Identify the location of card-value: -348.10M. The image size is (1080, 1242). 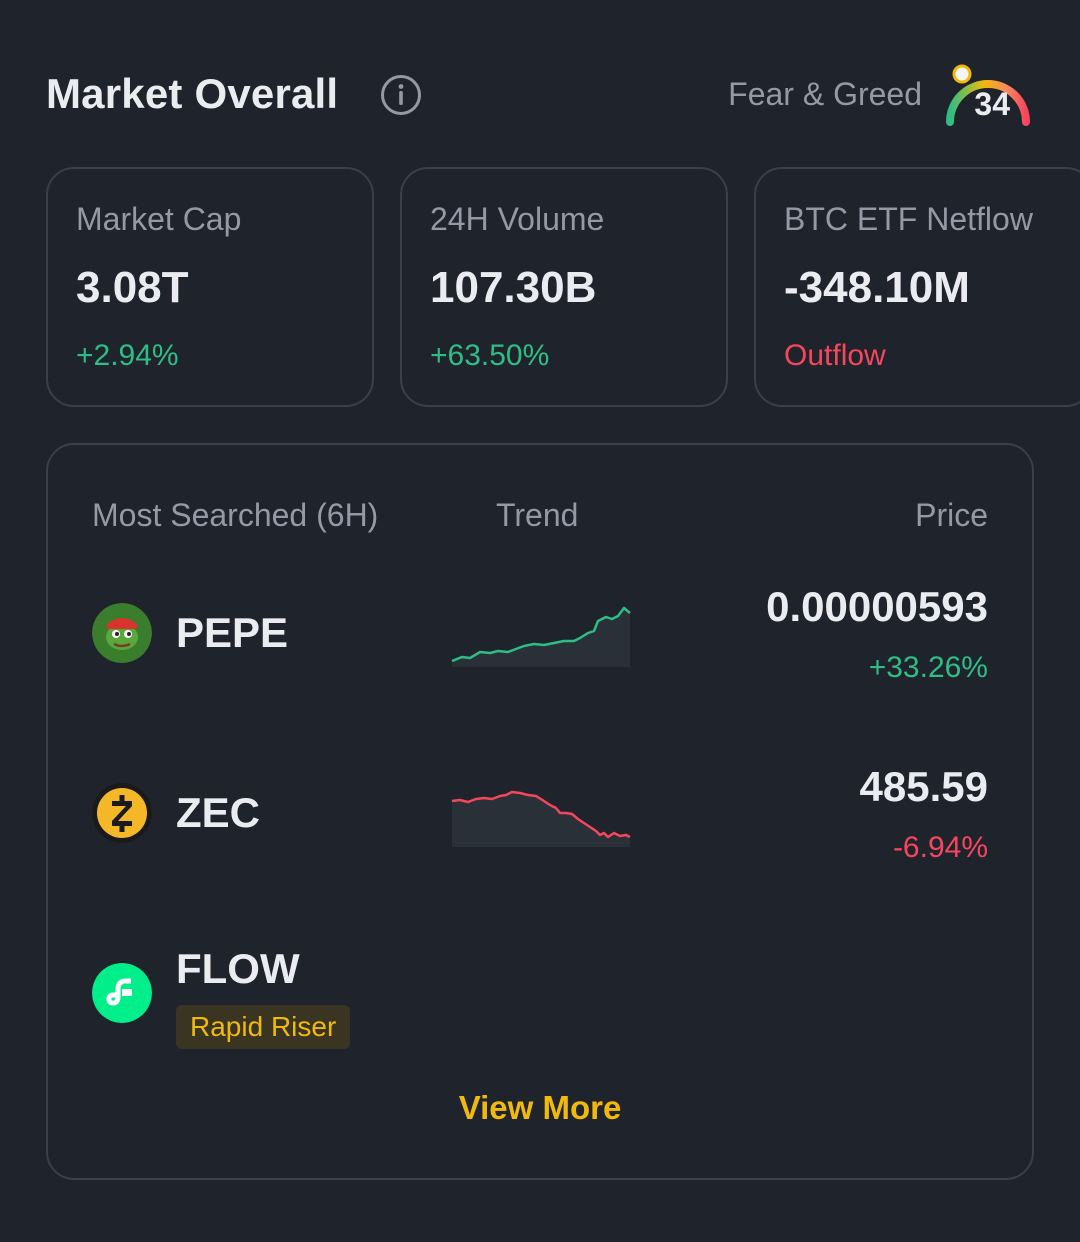
(877, 287).